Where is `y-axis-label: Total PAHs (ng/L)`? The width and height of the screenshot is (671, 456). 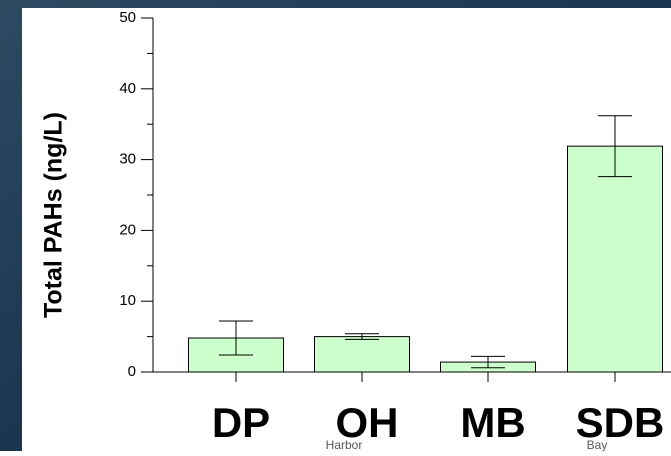 y-axis-label: Total PAHs (ng/L) is located at coordinates (54, 215).